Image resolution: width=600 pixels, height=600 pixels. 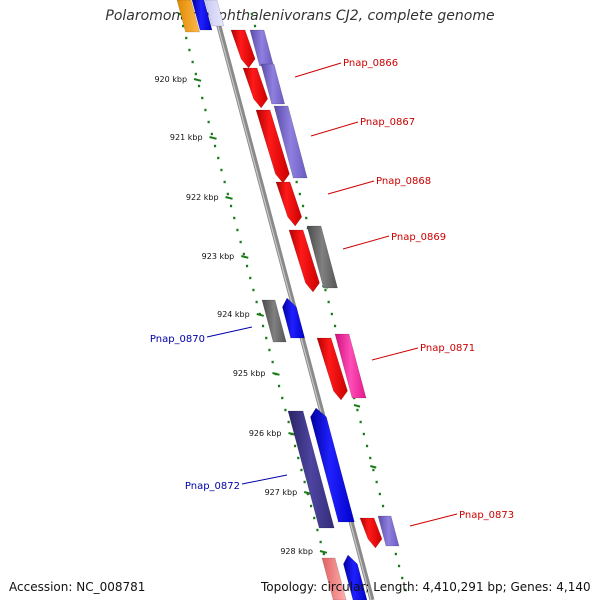 What do you see at coordinates (334, 578) in the screenshot?
I see `feature-partial-salmon` at bounding box center [334, 578].